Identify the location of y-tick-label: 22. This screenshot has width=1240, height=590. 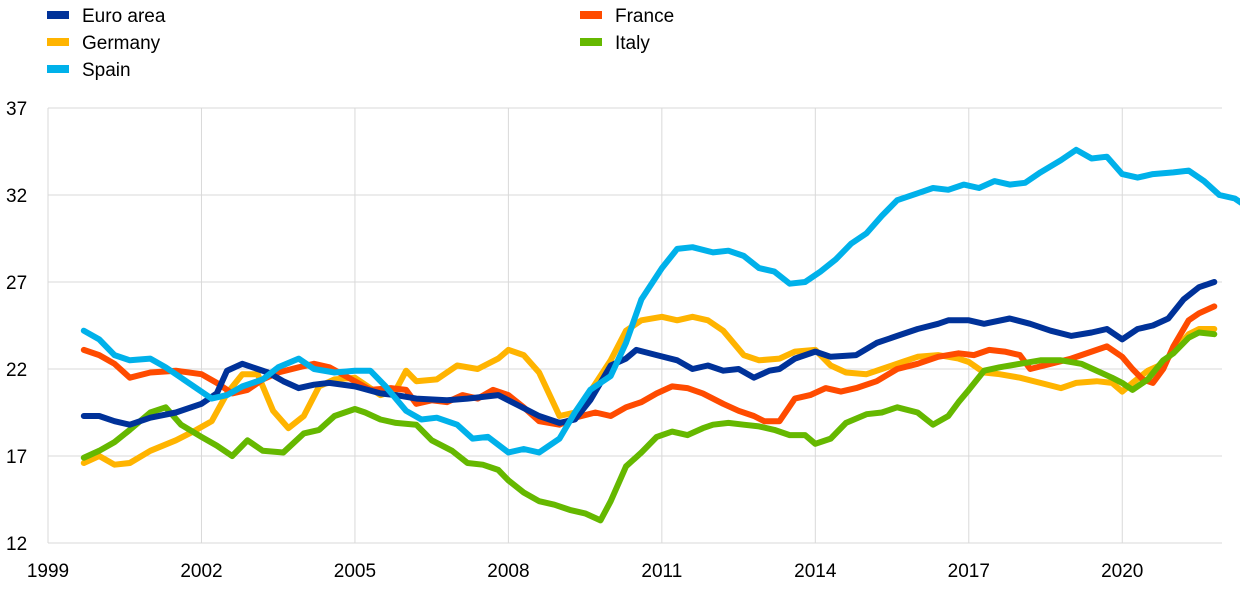
(16, 370).